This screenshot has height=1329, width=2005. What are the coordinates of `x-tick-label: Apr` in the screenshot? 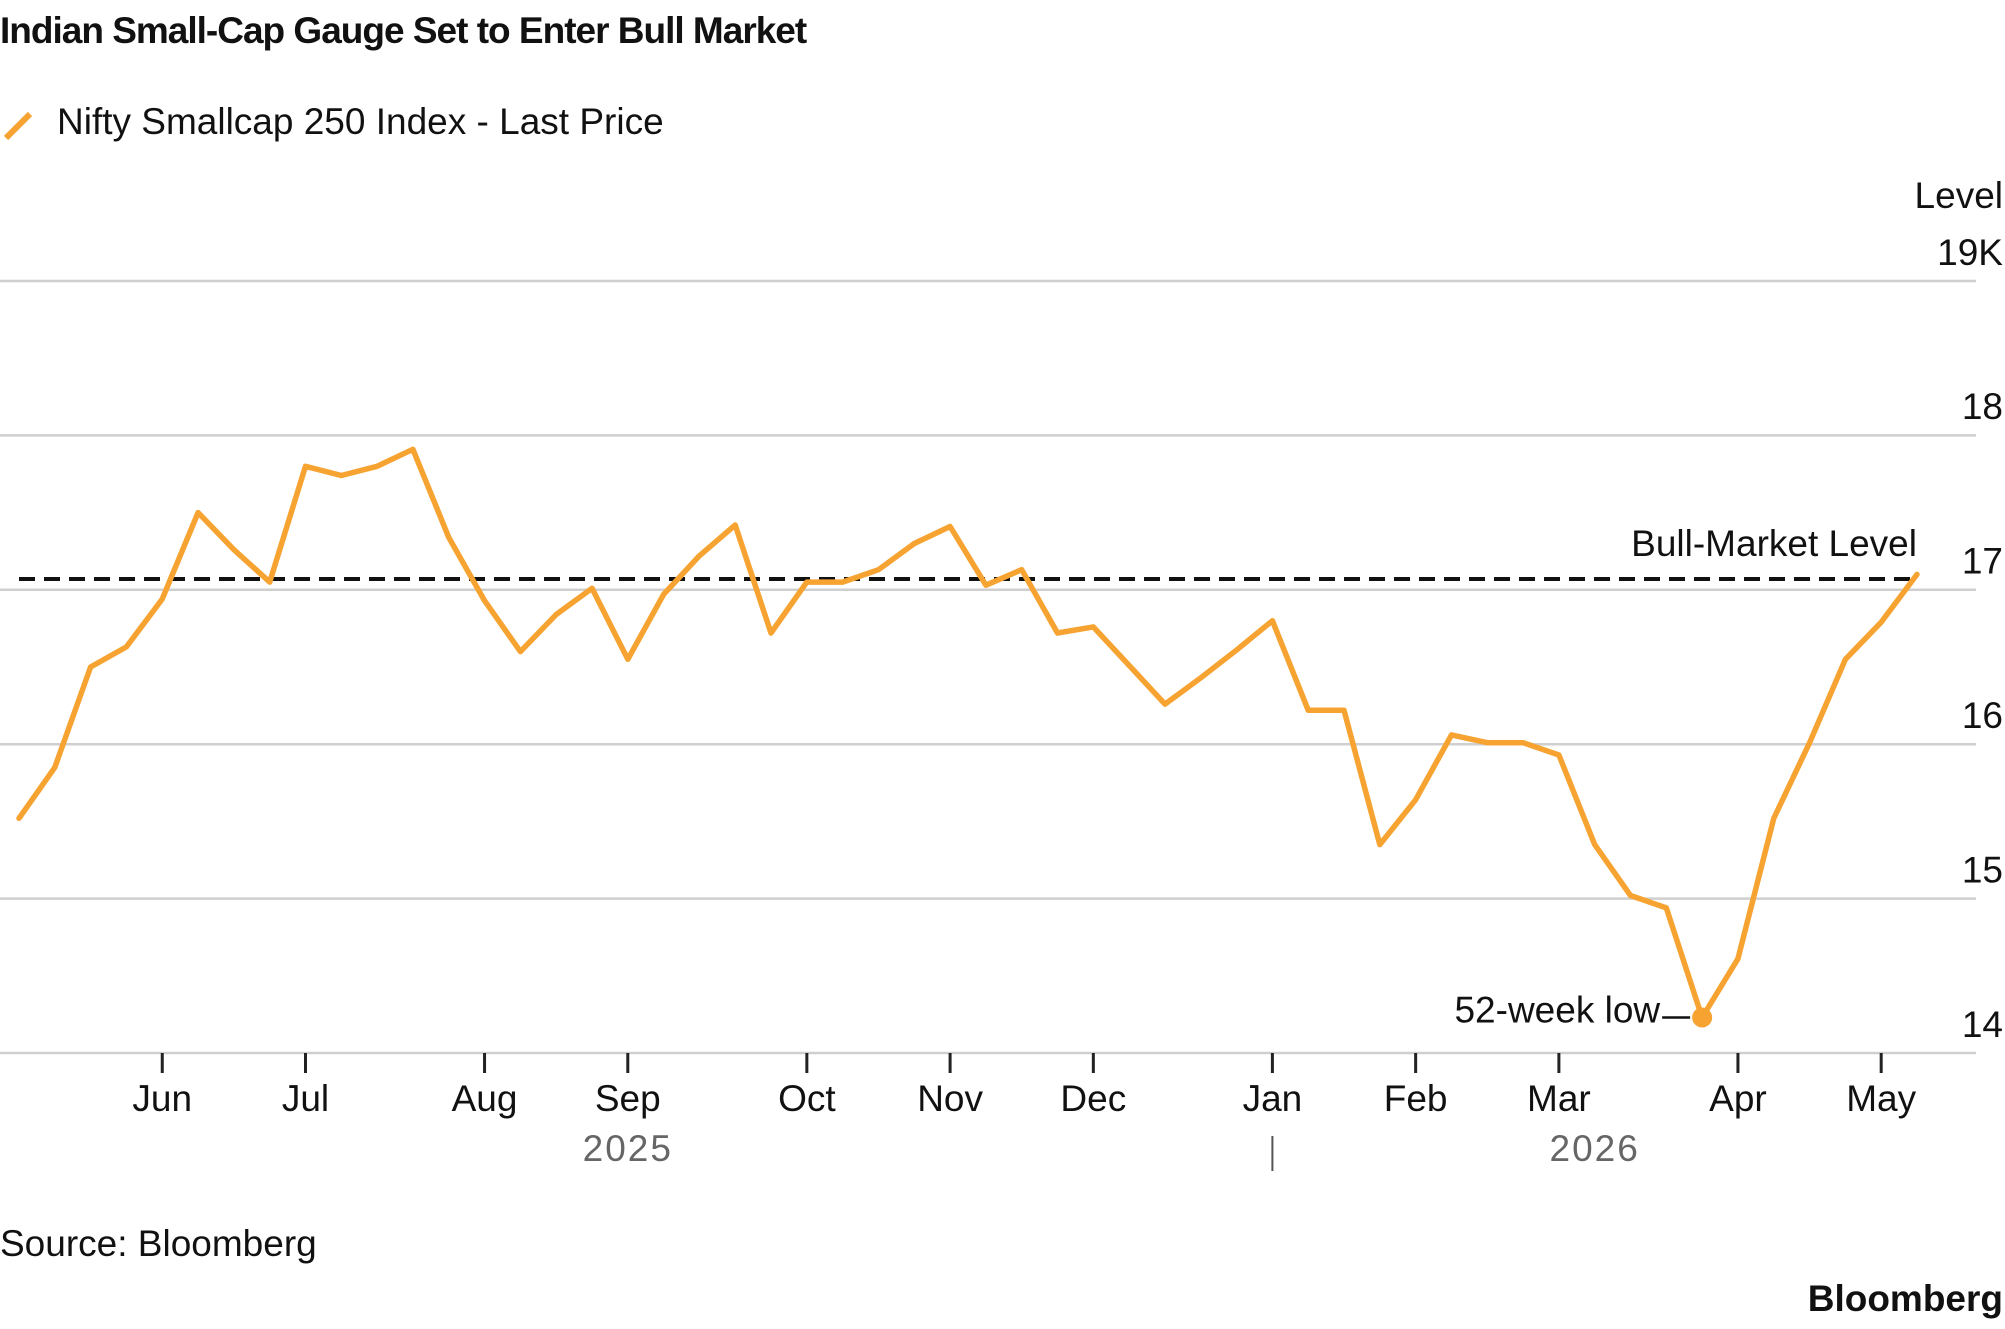 It's located at (1738, 1098).